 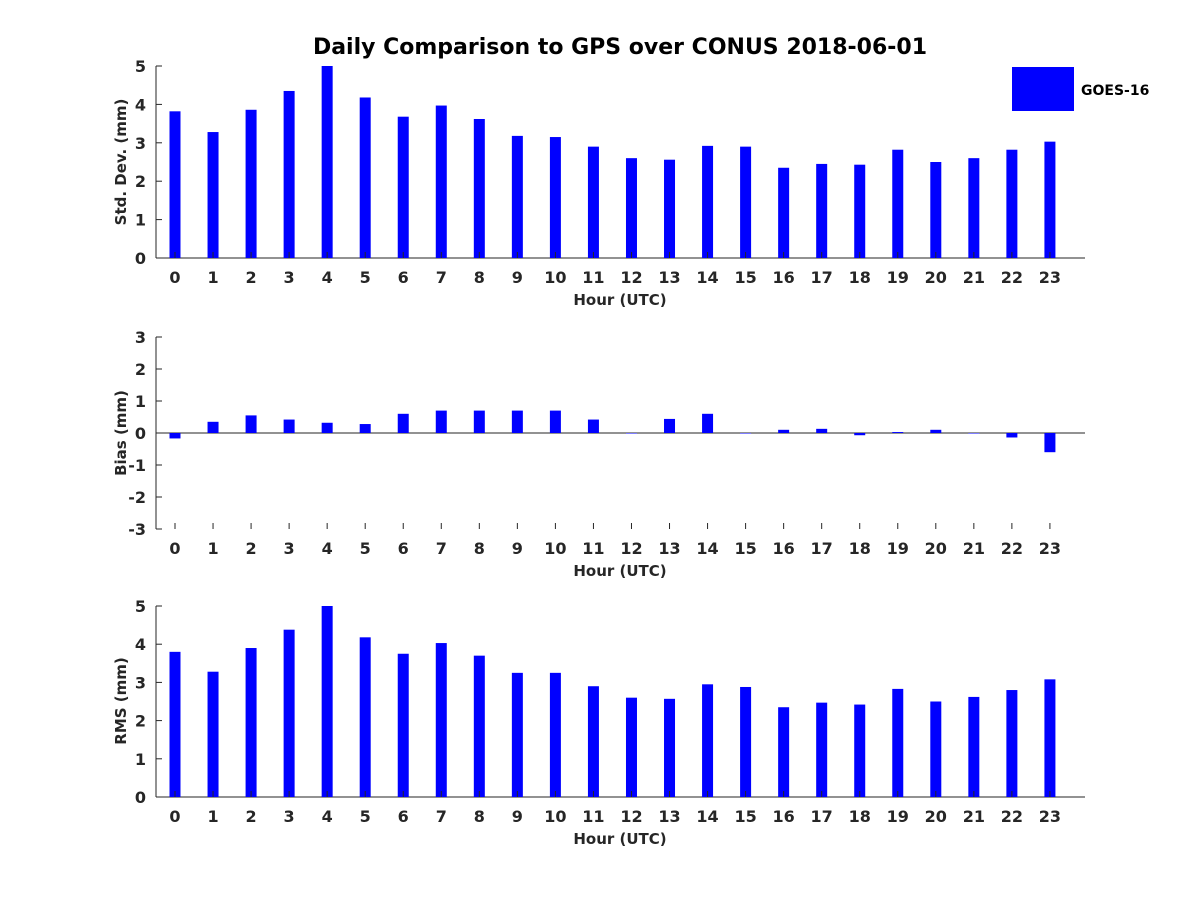 What do you see at coordinates (140, 644) in the screenshot?
I see `rms-y-tick-label: 4` at bounding box center [140, 644].